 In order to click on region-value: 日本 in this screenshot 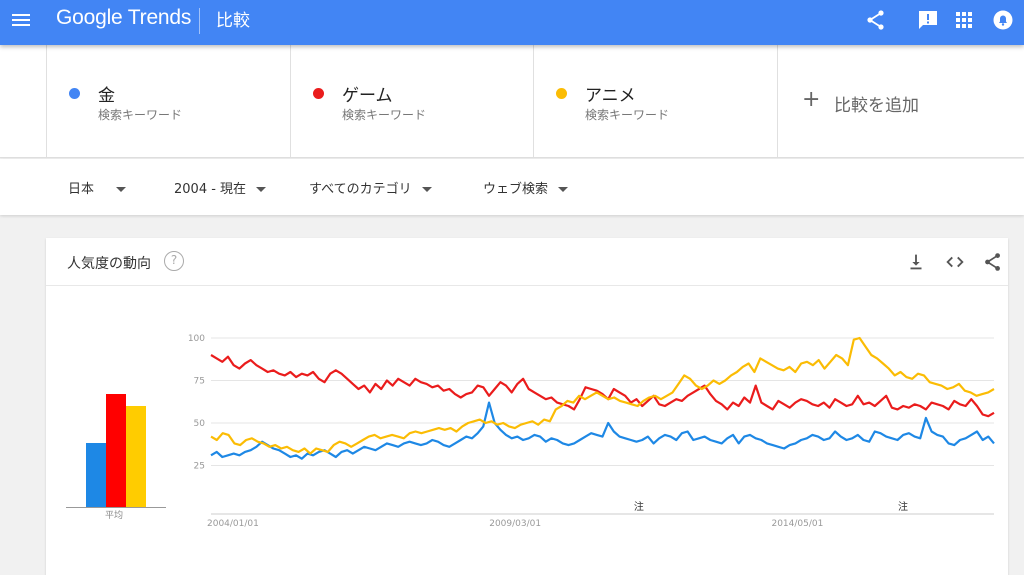, I will do `click(81, 189)`.